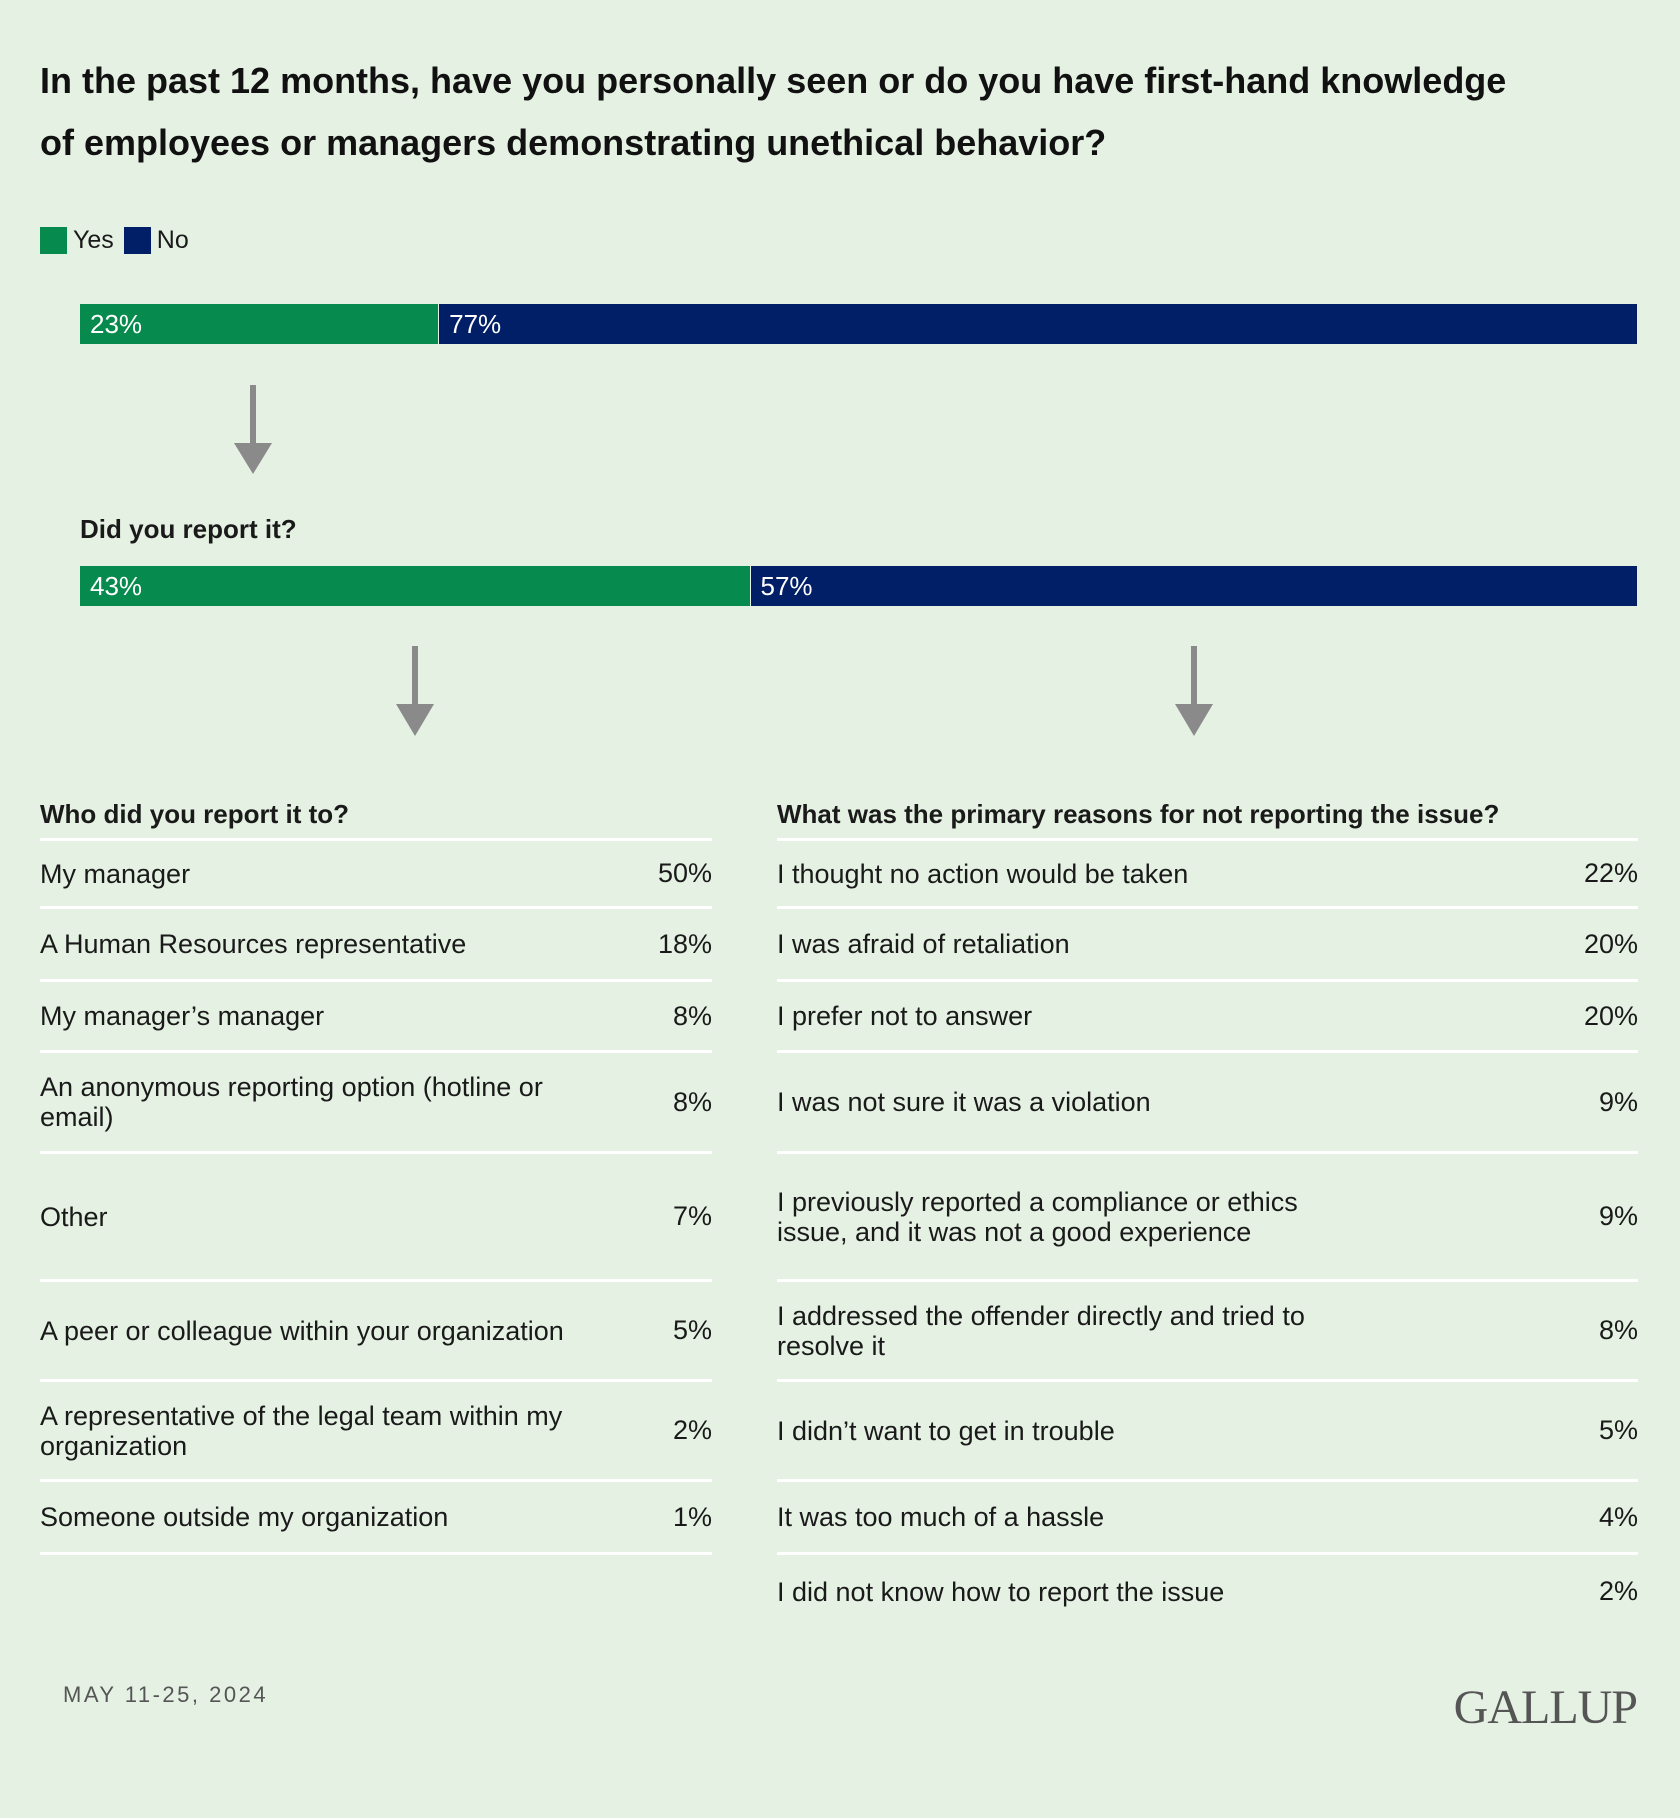 Image resolution: width=1680 pixels, height=1818 pixels. What do you see at coordinates (376, 815) in the screenshot?
I see `table-header: Who did you report it to?` at bounding box center [376, 815].